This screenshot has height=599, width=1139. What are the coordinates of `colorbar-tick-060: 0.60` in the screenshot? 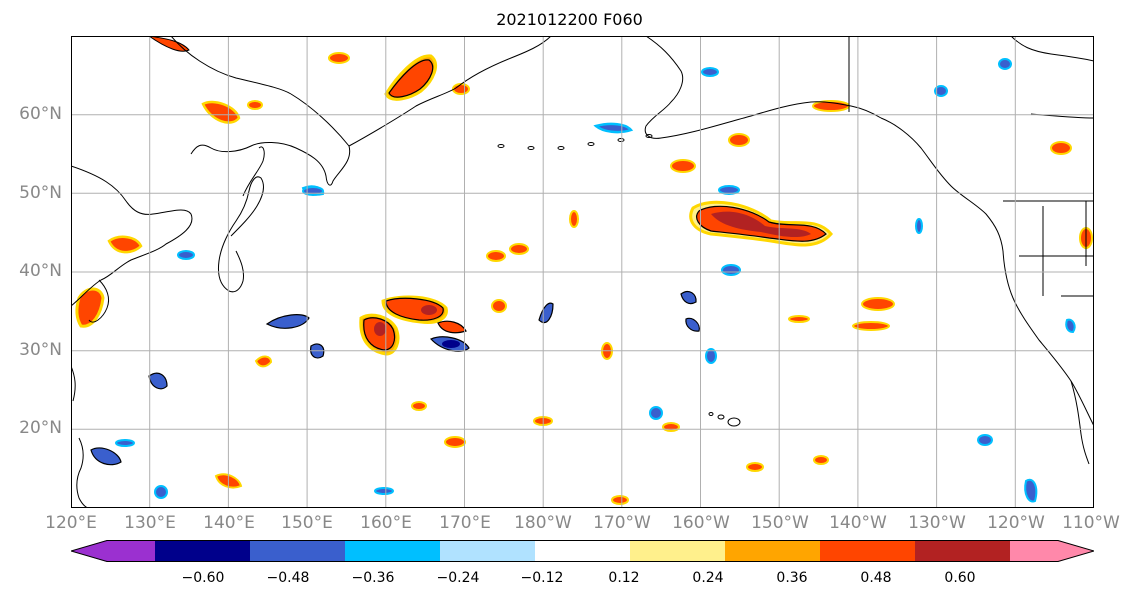 It's located at (960, 578).